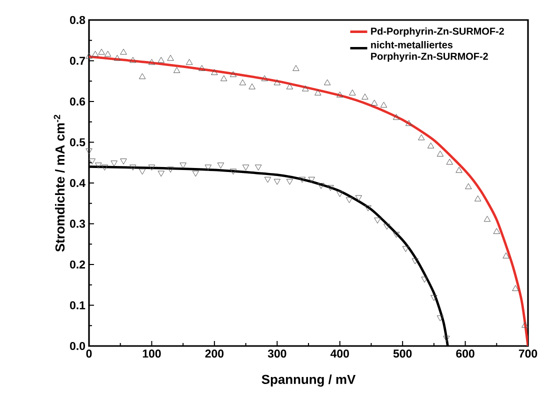 This screenshot has height=408, width=542. Describe the element at coordinates (214, 354) in the screenshot. I see `x-tick-label: 200` at that location.